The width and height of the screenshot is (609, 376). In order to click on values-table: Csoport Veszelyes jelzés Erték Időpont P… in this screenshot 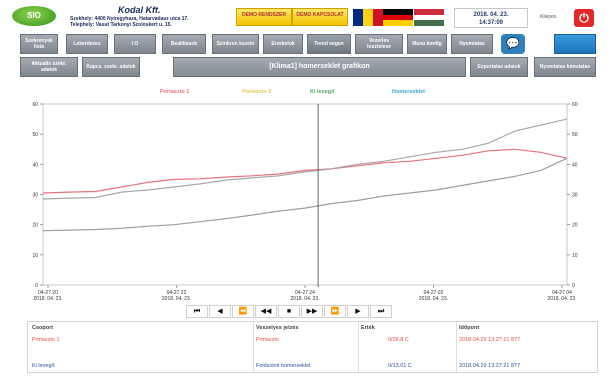, I will do `click(312, 347)`.